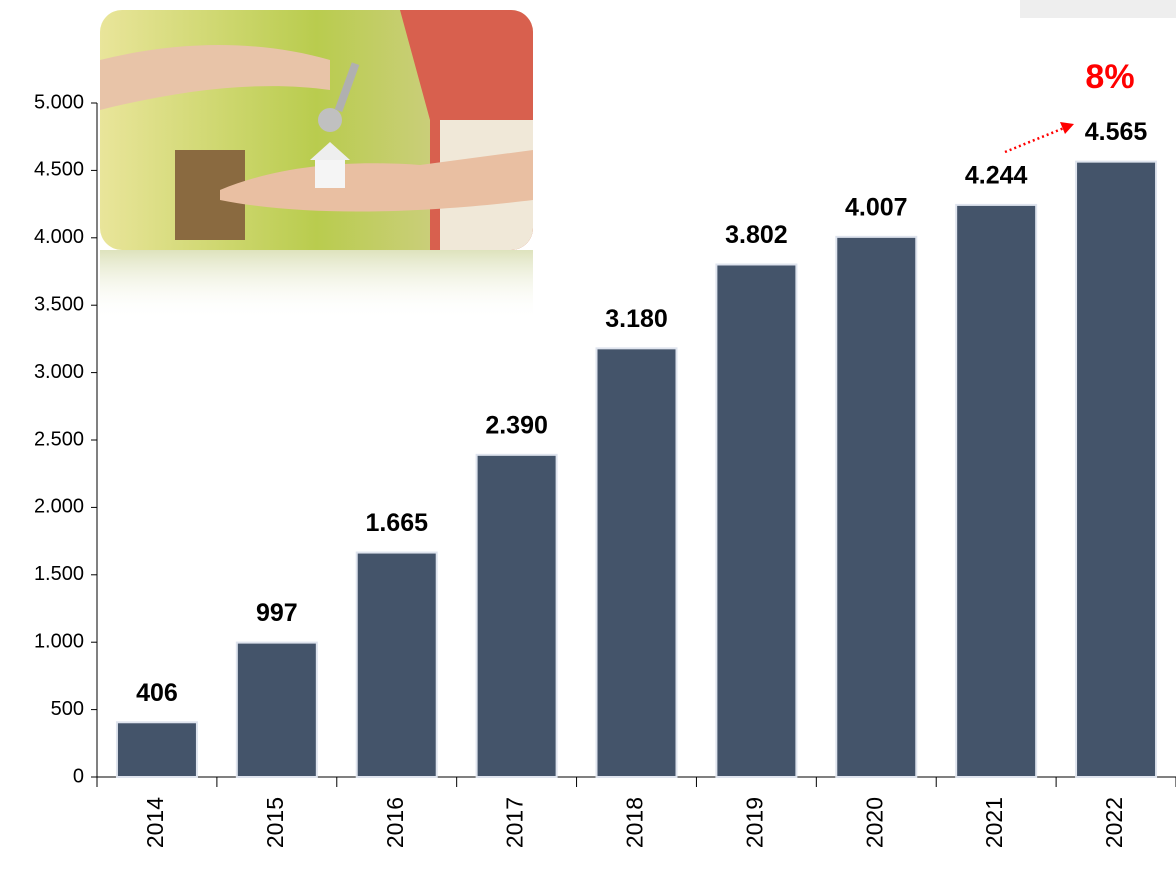 This screenshot has width=1176, height=870. I want to click on value-label: 3.180, so click(636, 319).